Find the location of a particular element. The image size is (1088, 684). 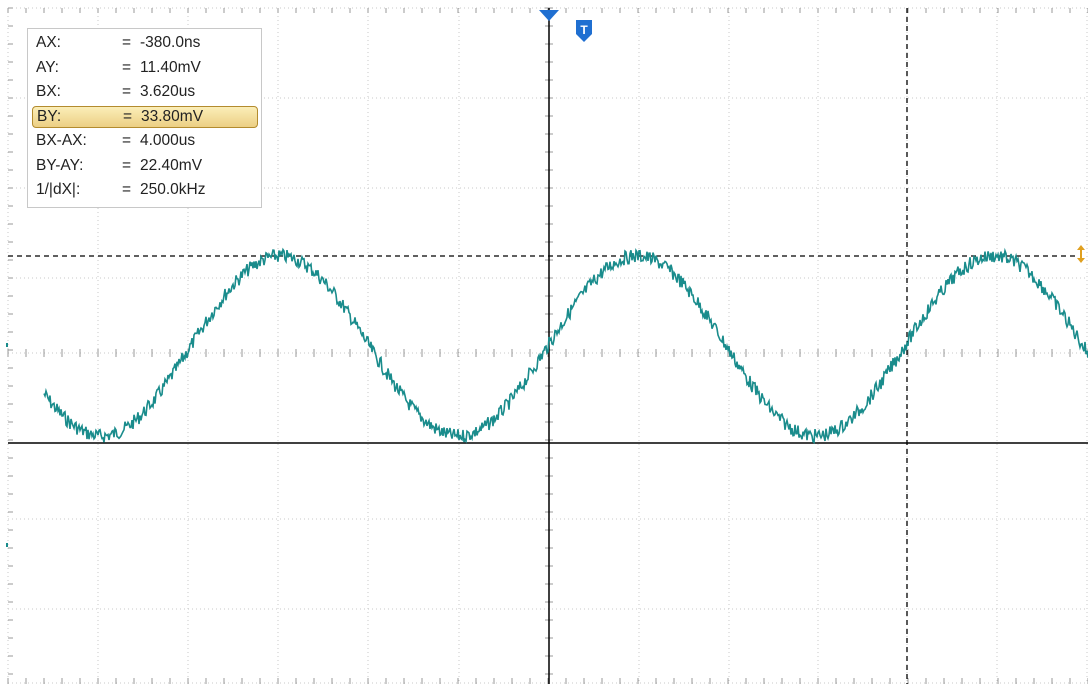

cursor-readout-row: BY: = 33.80mV is located at coordinates (145, 116).